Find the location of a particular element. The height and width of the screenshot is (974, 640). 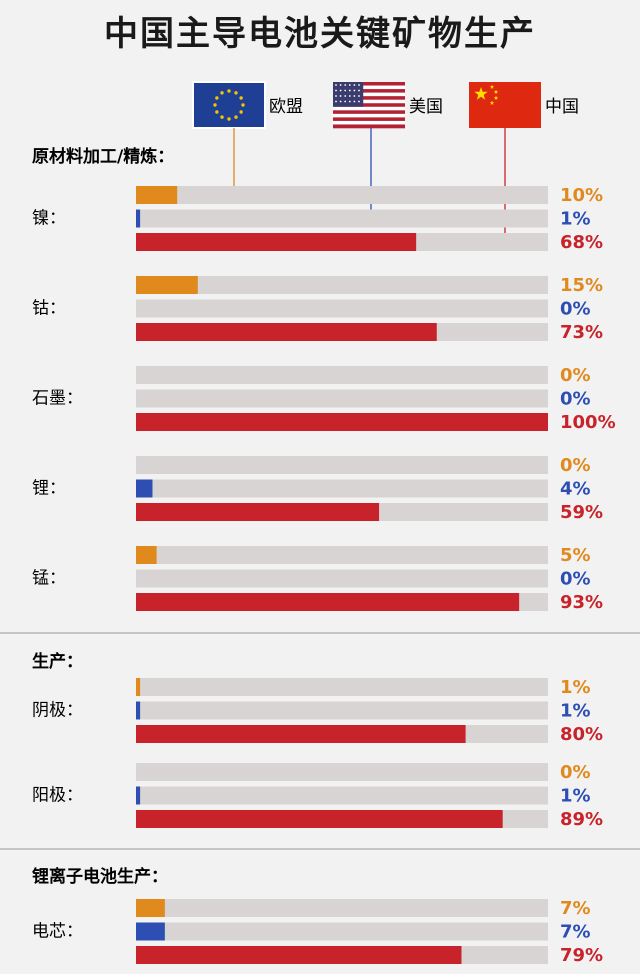

section-title: 生产： is located at coordinates (57, 661).